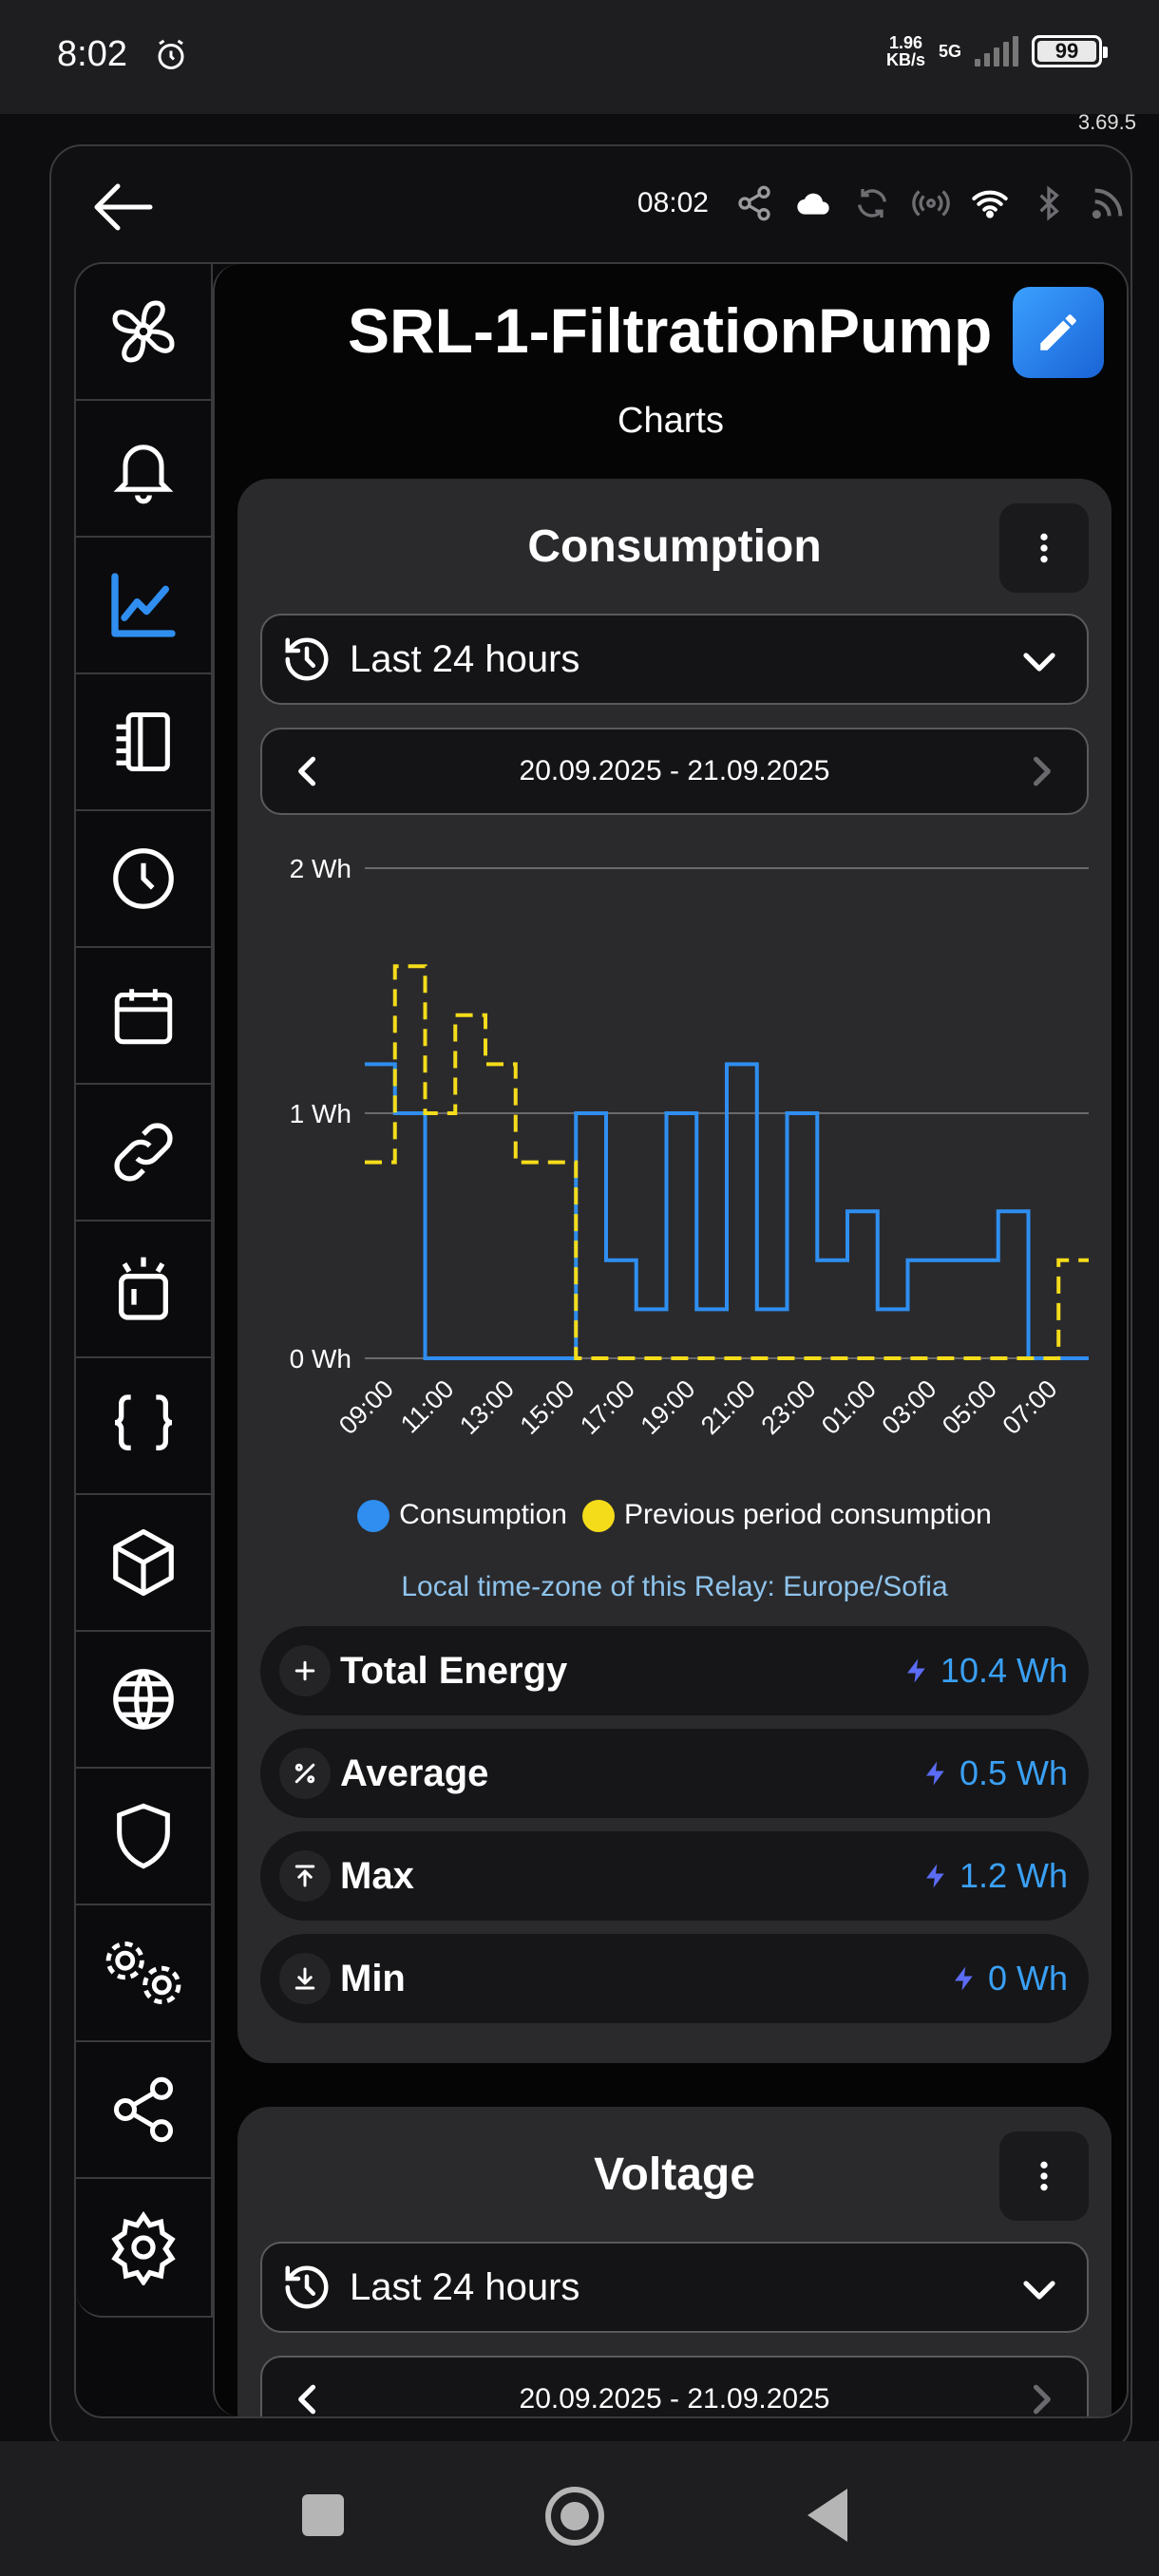 Image resolution: width=1159 pixels, height=2576 pixels. I want to click on status-bar: 8:02 1.96 KB/s 5G 99, so click(579, 57).